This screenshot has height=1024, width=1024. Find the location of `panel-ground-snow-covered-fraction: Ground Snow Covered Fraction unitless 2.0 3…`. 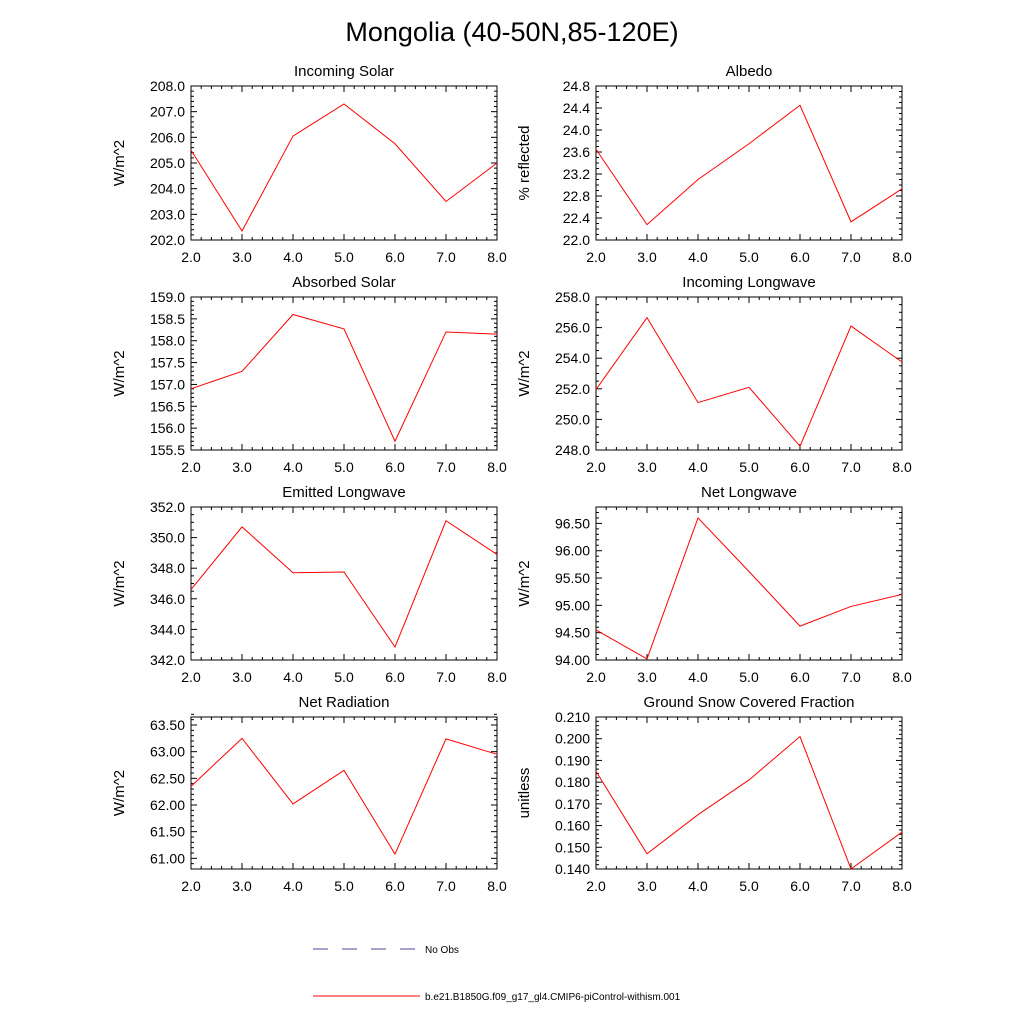

panel-ground-snow-covered-fraction: Ground Snow Covered Fraction unitless 2.0 3… is located at coordinates (714, 794).